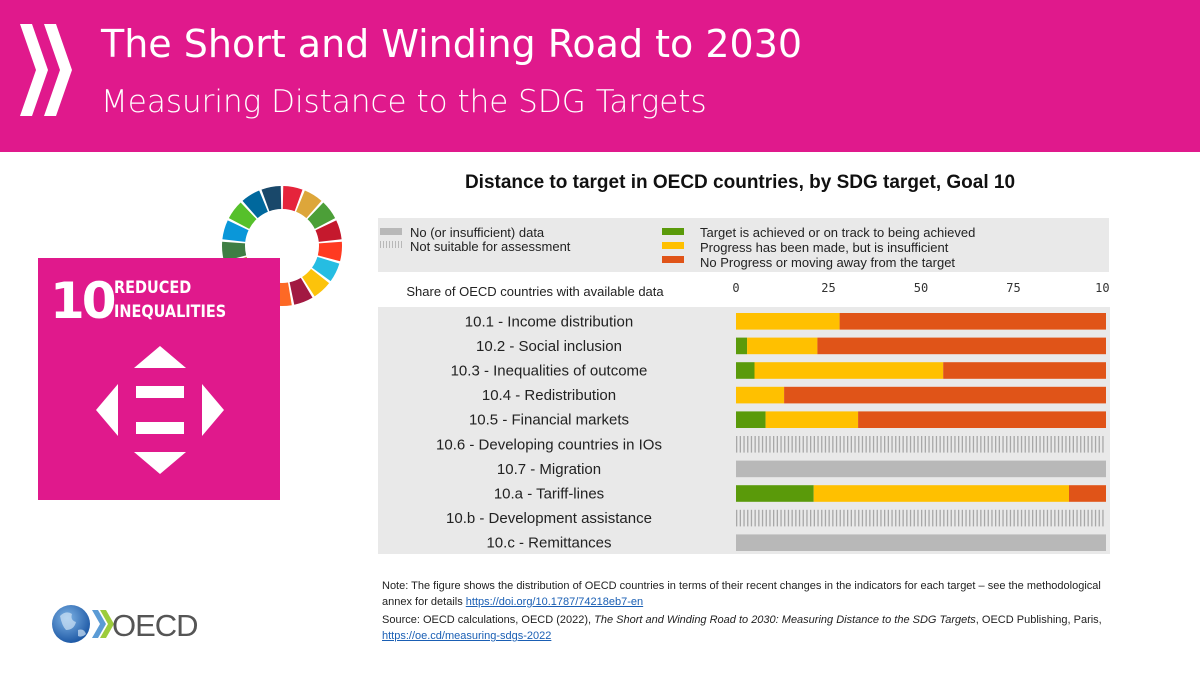 The width and height of the screenshot is (1200, 675). I want to click on logo-text: OECD, so click(155, 625).